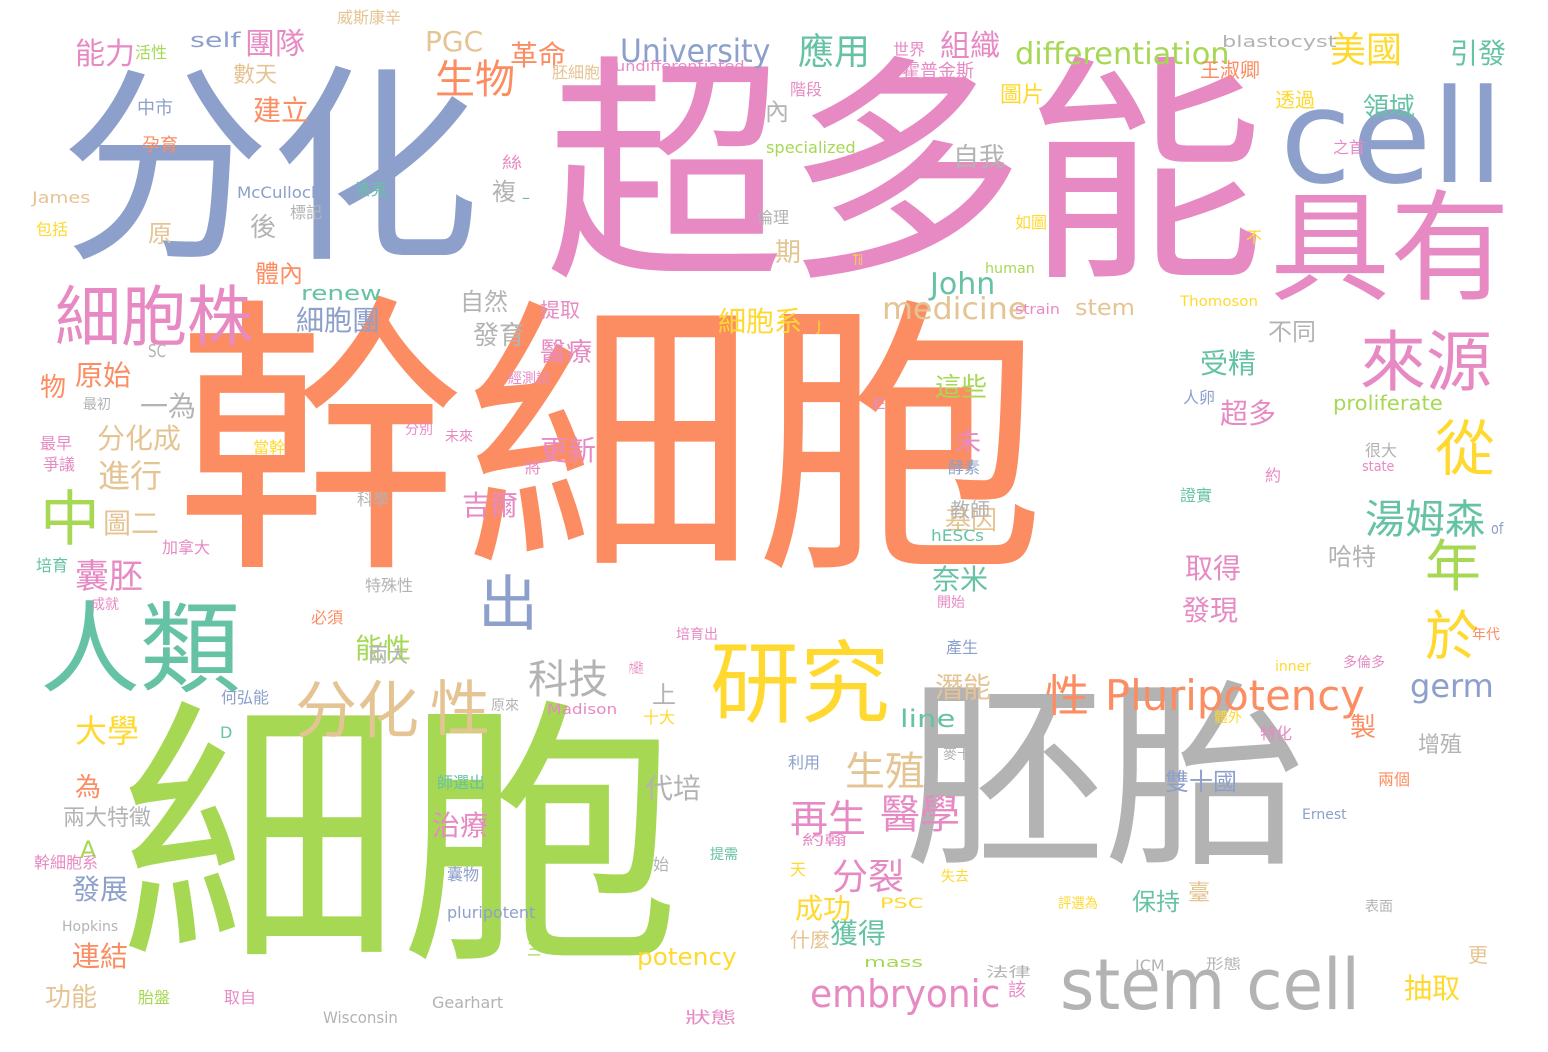  I want to click on cloud-word: 超多, so click(1248, 413).